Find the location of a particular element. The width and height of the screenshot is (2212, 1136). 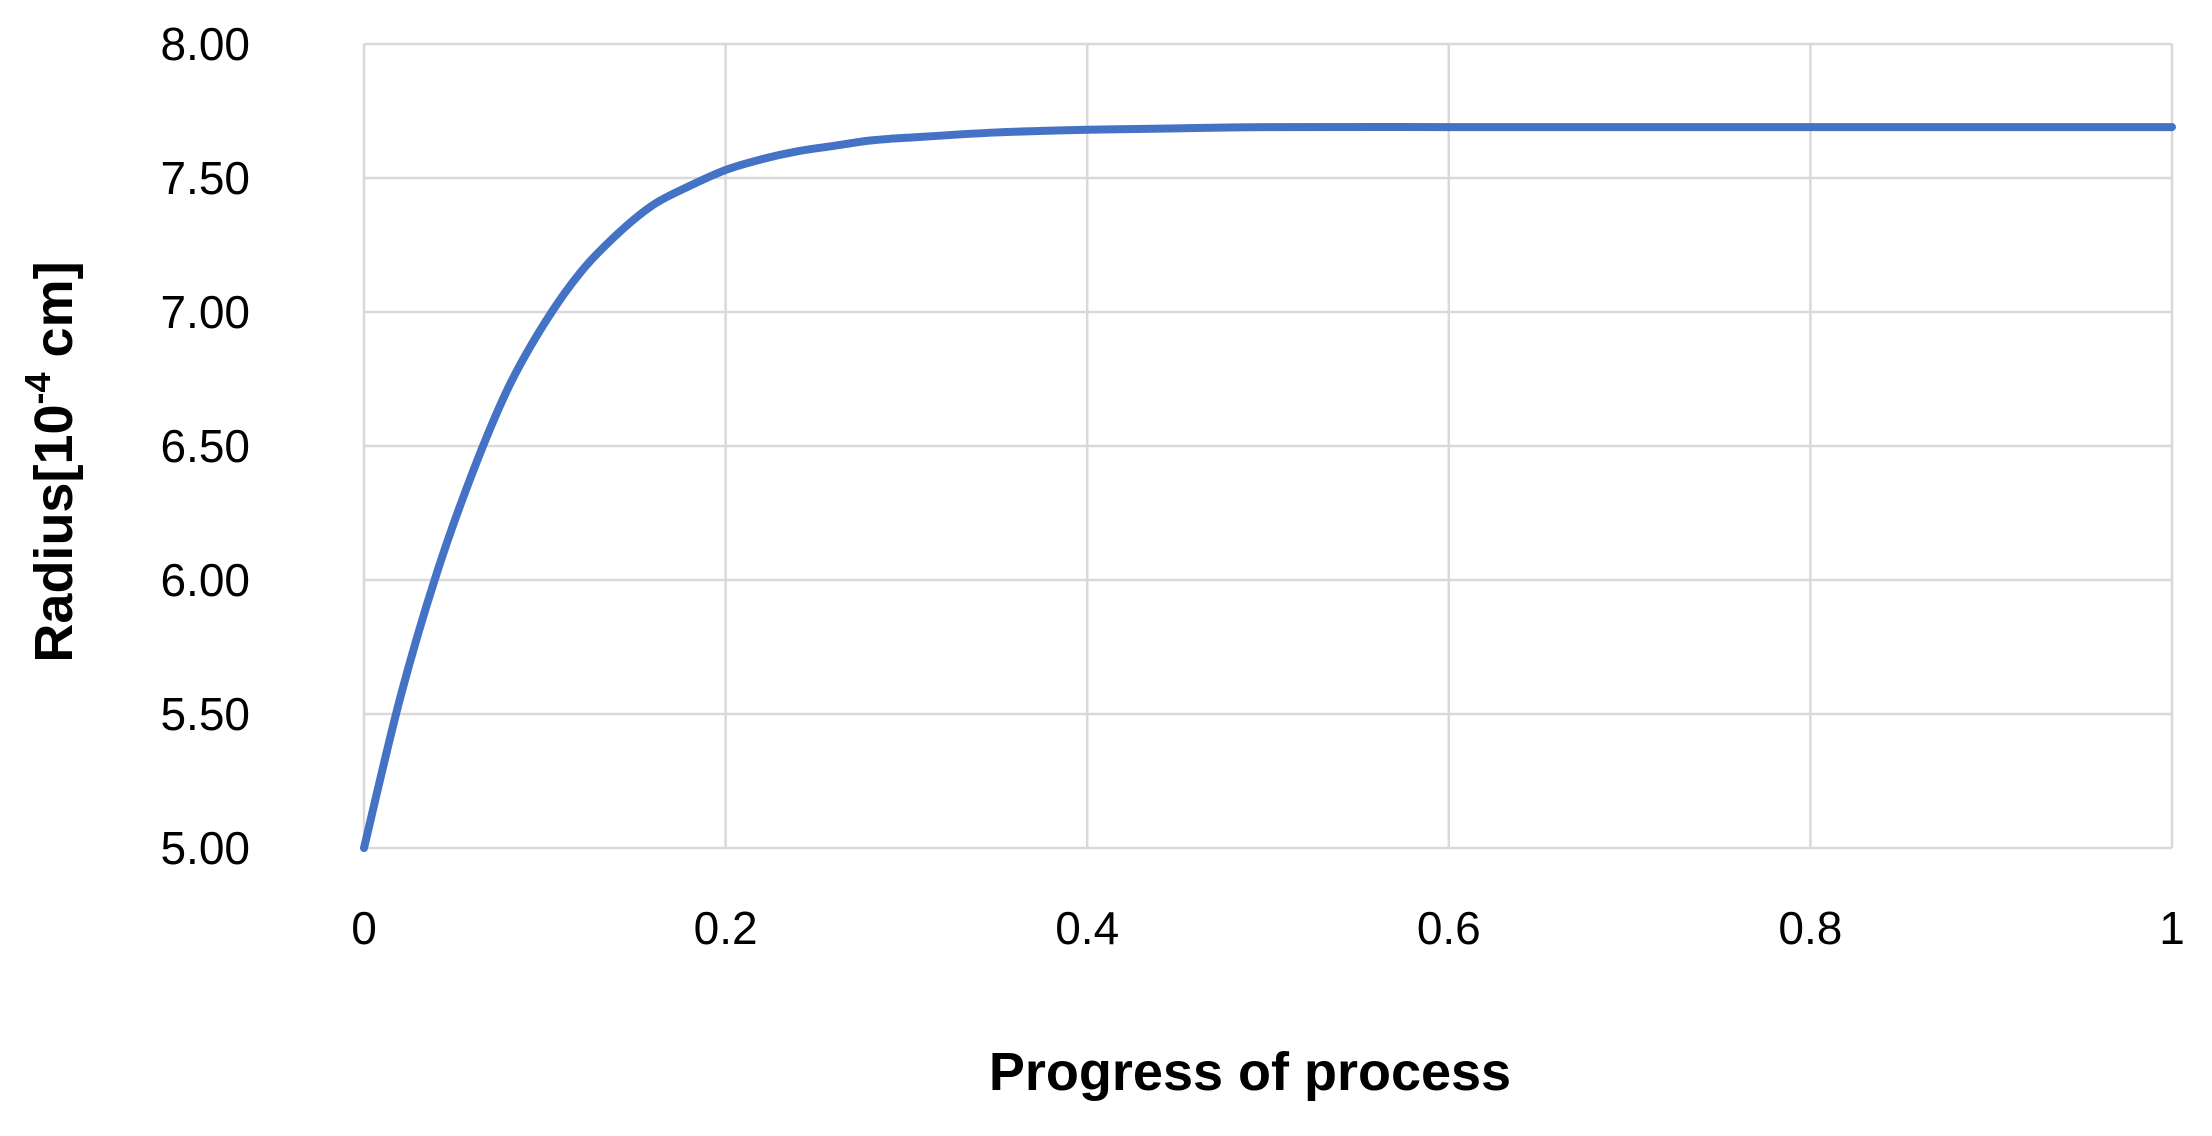

y-tick-label: 7.00 is located at coordinates (205, 312).